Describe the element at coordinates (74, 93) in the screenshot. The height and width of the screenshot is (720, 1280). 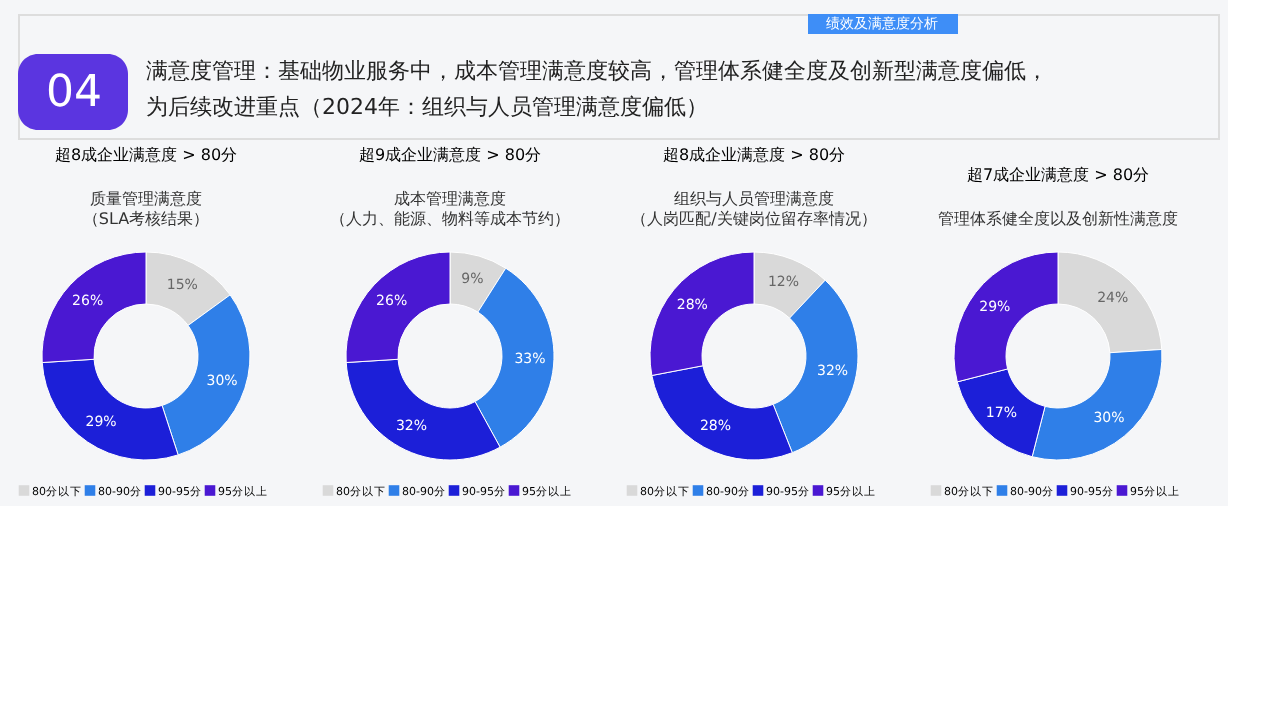
I see `text: 04` at that location.